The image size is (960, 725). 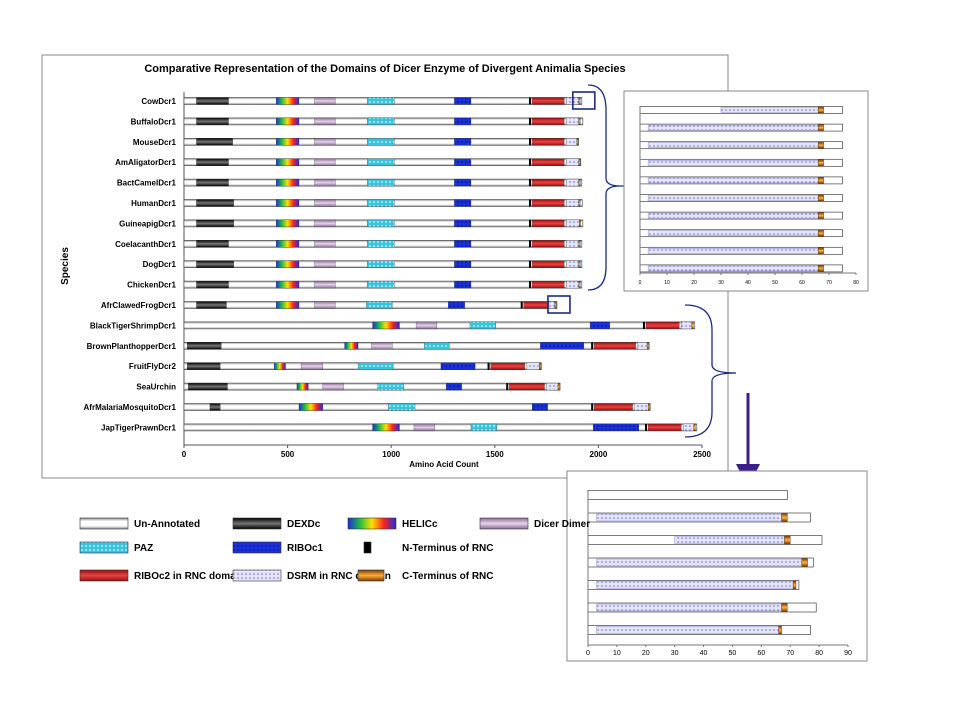 I want to click on species-row: AfrClawedFrogDcr1, so click(x=336, y=304).